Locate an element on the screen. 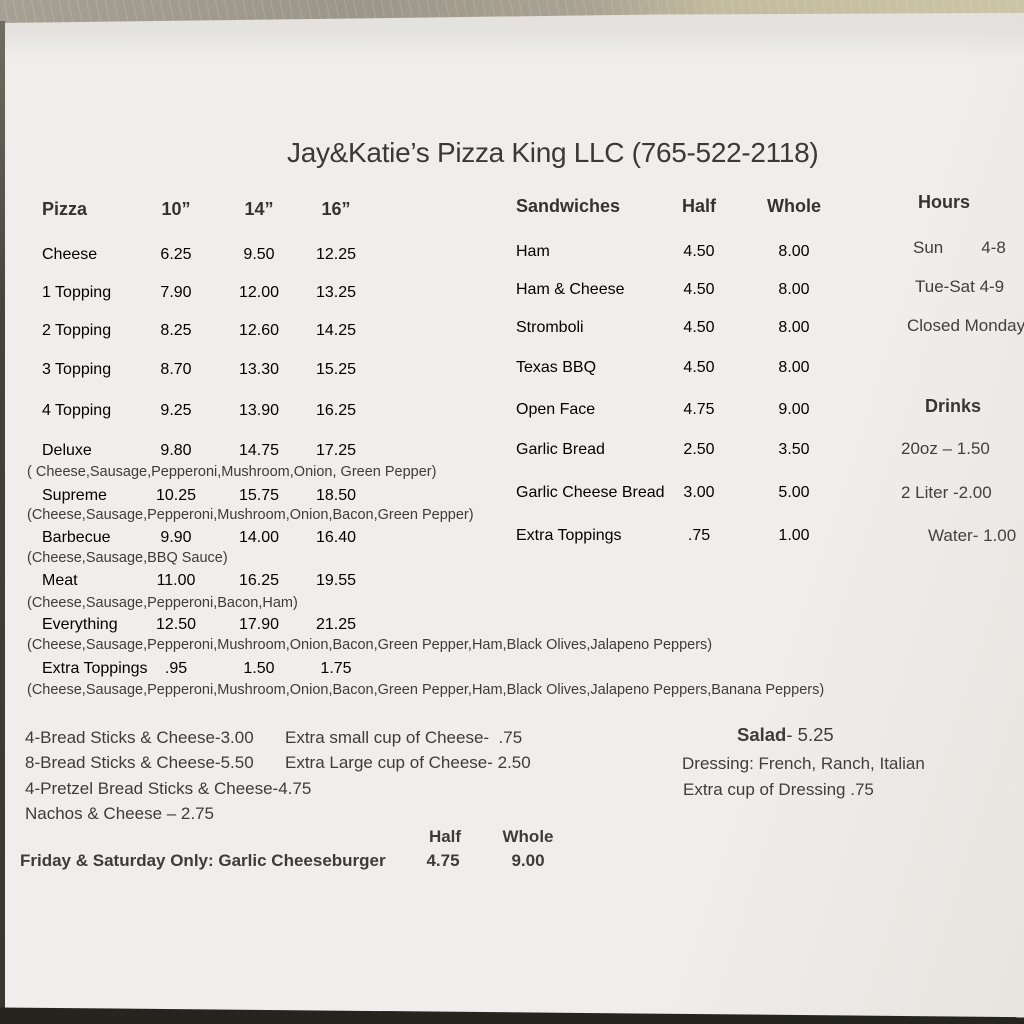  pizza-ingredients: (Cheese,Sausage,Pepperoni,Bacon,Ham) is located at coordinates (162, 603).